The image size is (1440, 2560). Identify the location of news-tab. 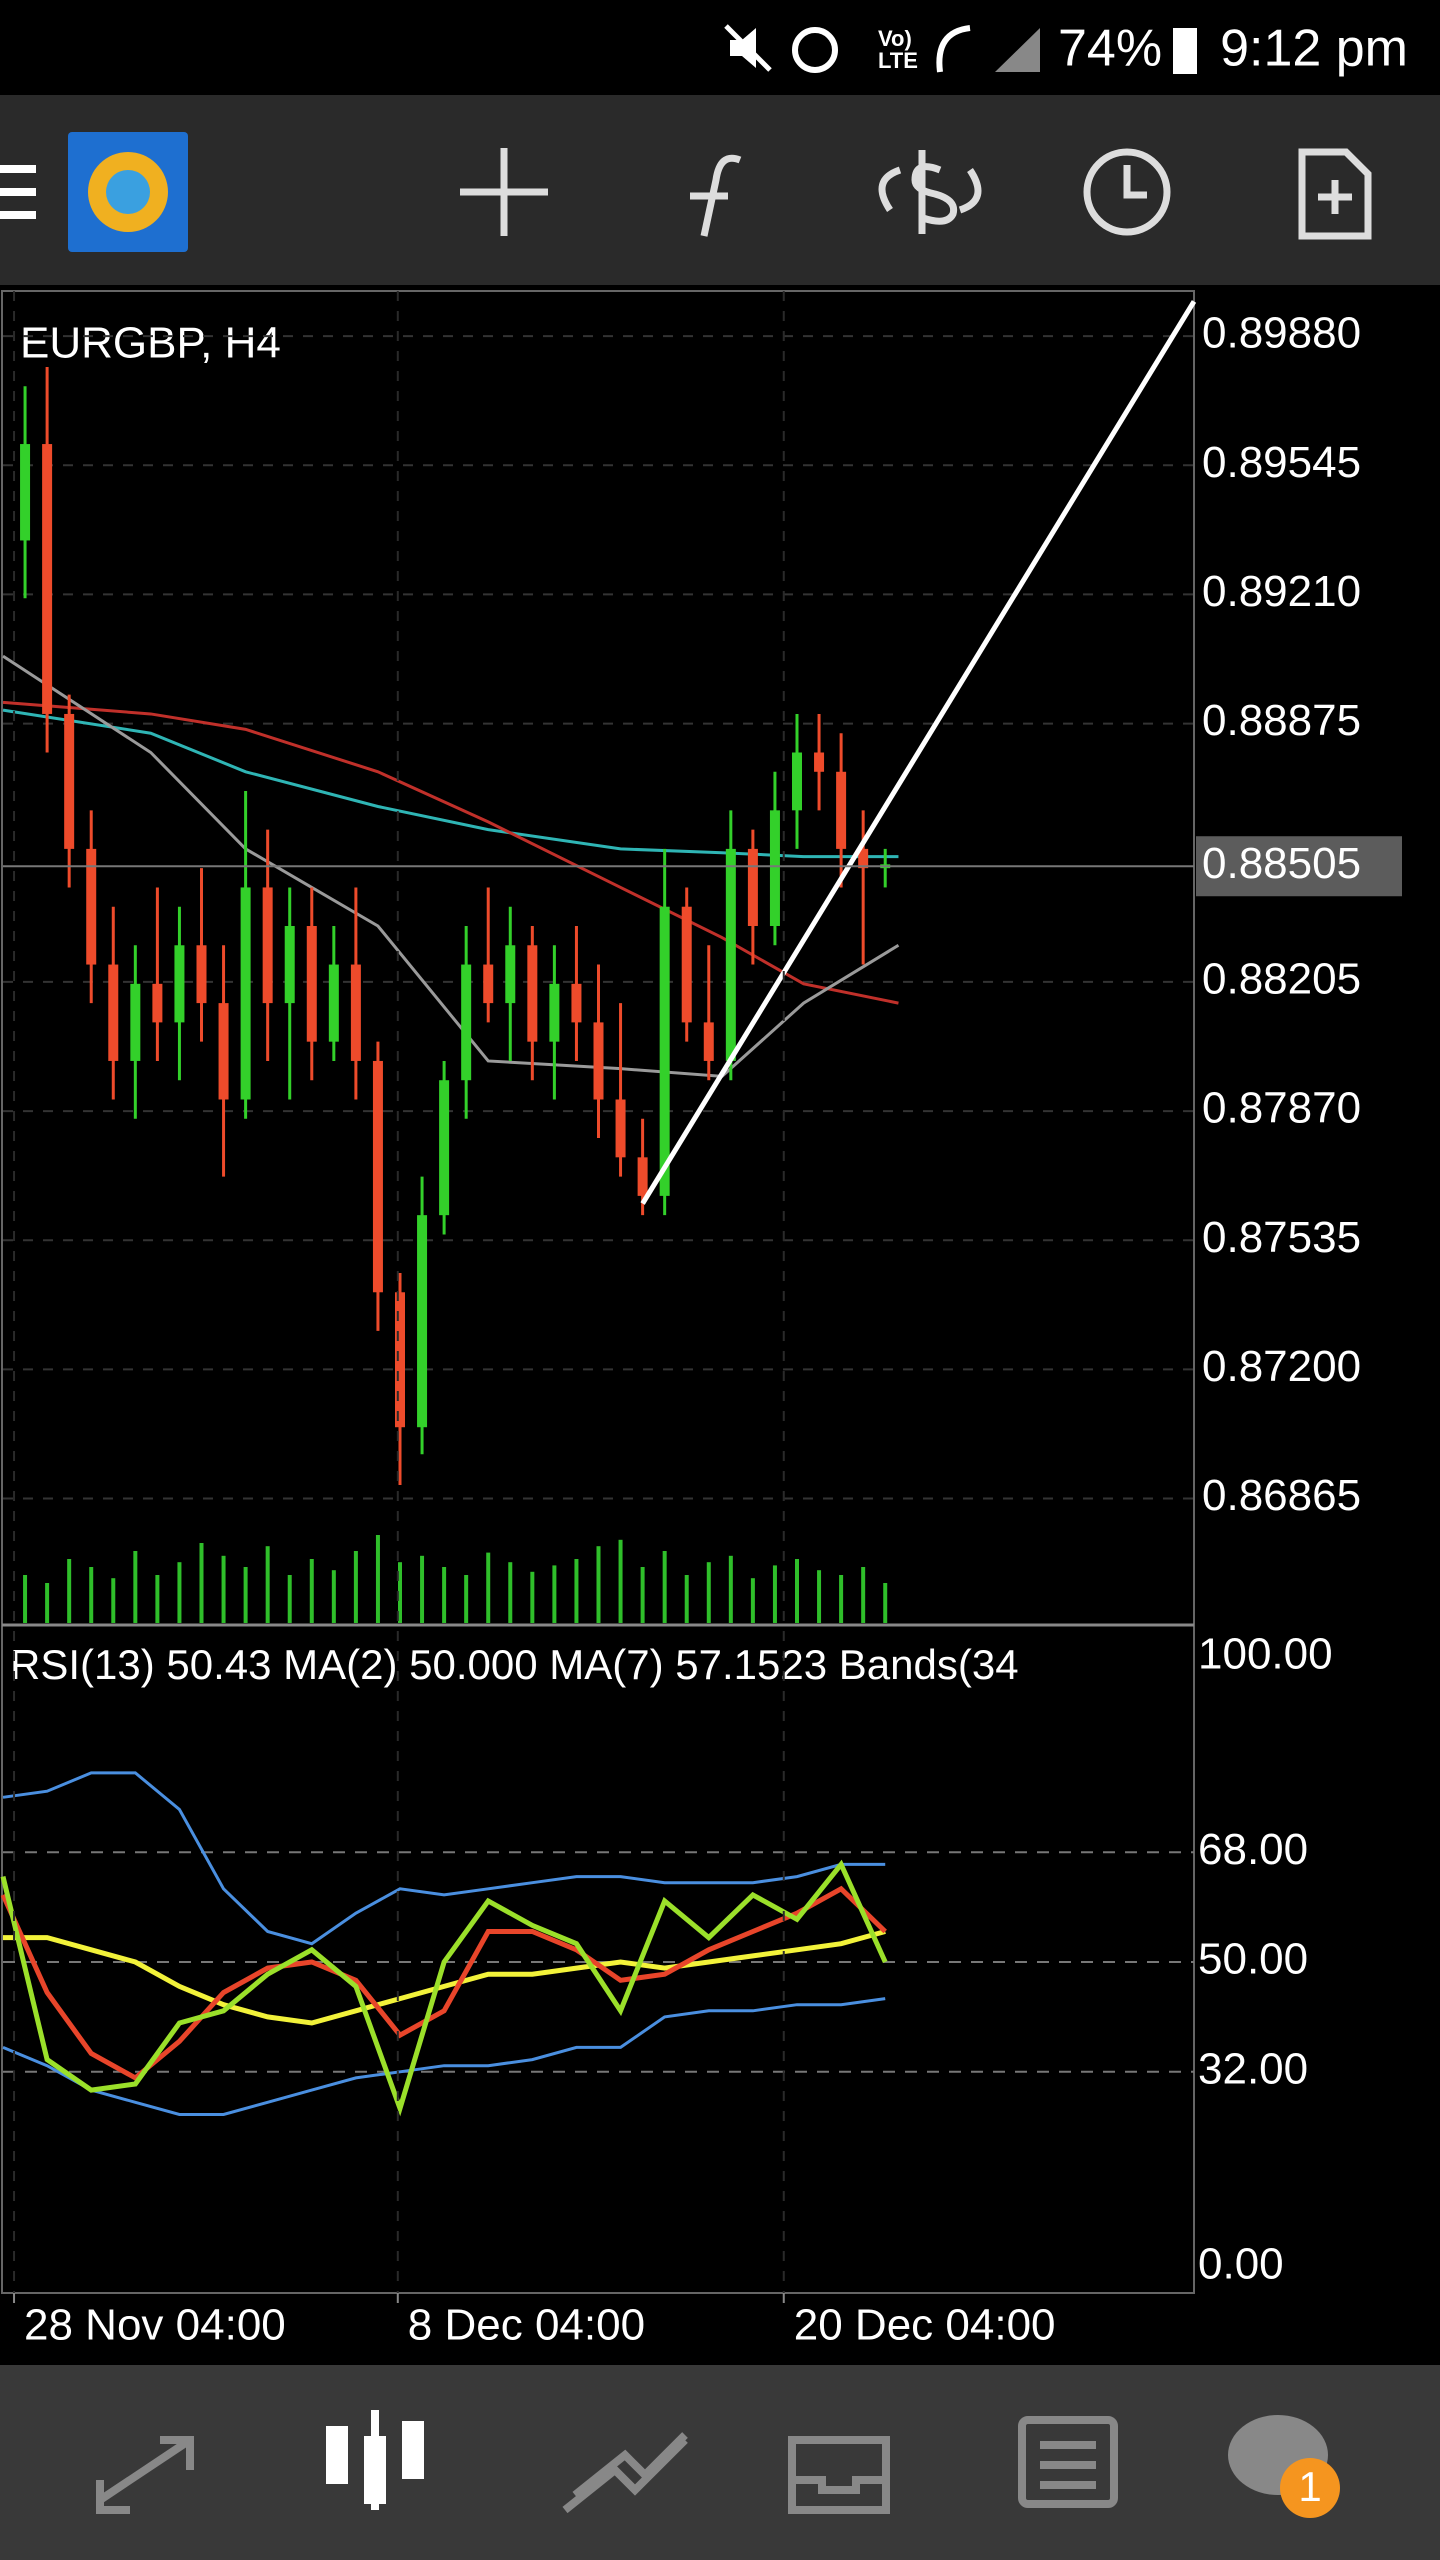
(1068, 2462).